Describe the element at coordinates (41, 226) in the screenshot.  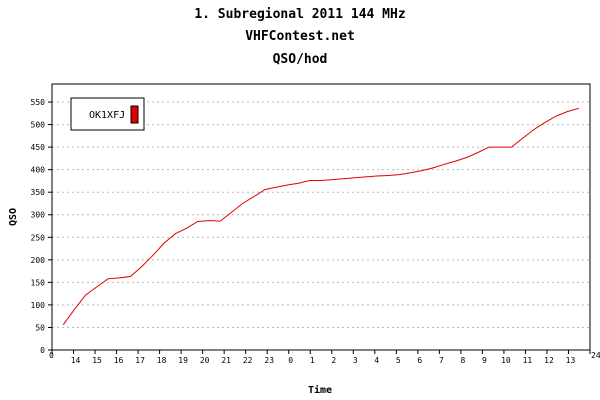
I see `y-axis-ticks: 0 50 100 150 200 250 300 350 400 450 500 550` at that location.